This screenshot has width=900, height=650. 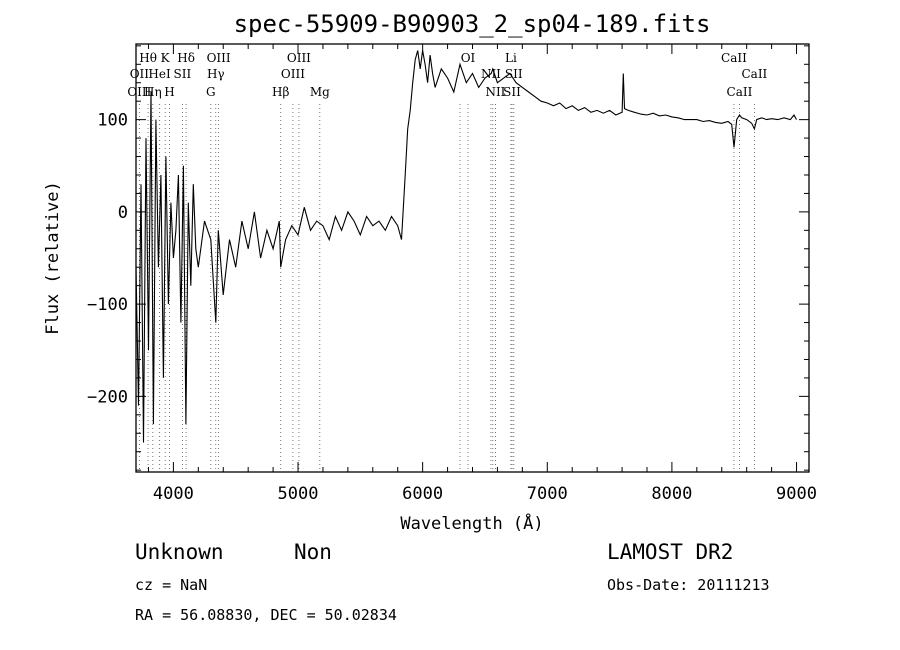 What do you see at coordinates (107, 397) in the screenshot?
I see `y-tick-label: −200` at bounding box center [107, 397].